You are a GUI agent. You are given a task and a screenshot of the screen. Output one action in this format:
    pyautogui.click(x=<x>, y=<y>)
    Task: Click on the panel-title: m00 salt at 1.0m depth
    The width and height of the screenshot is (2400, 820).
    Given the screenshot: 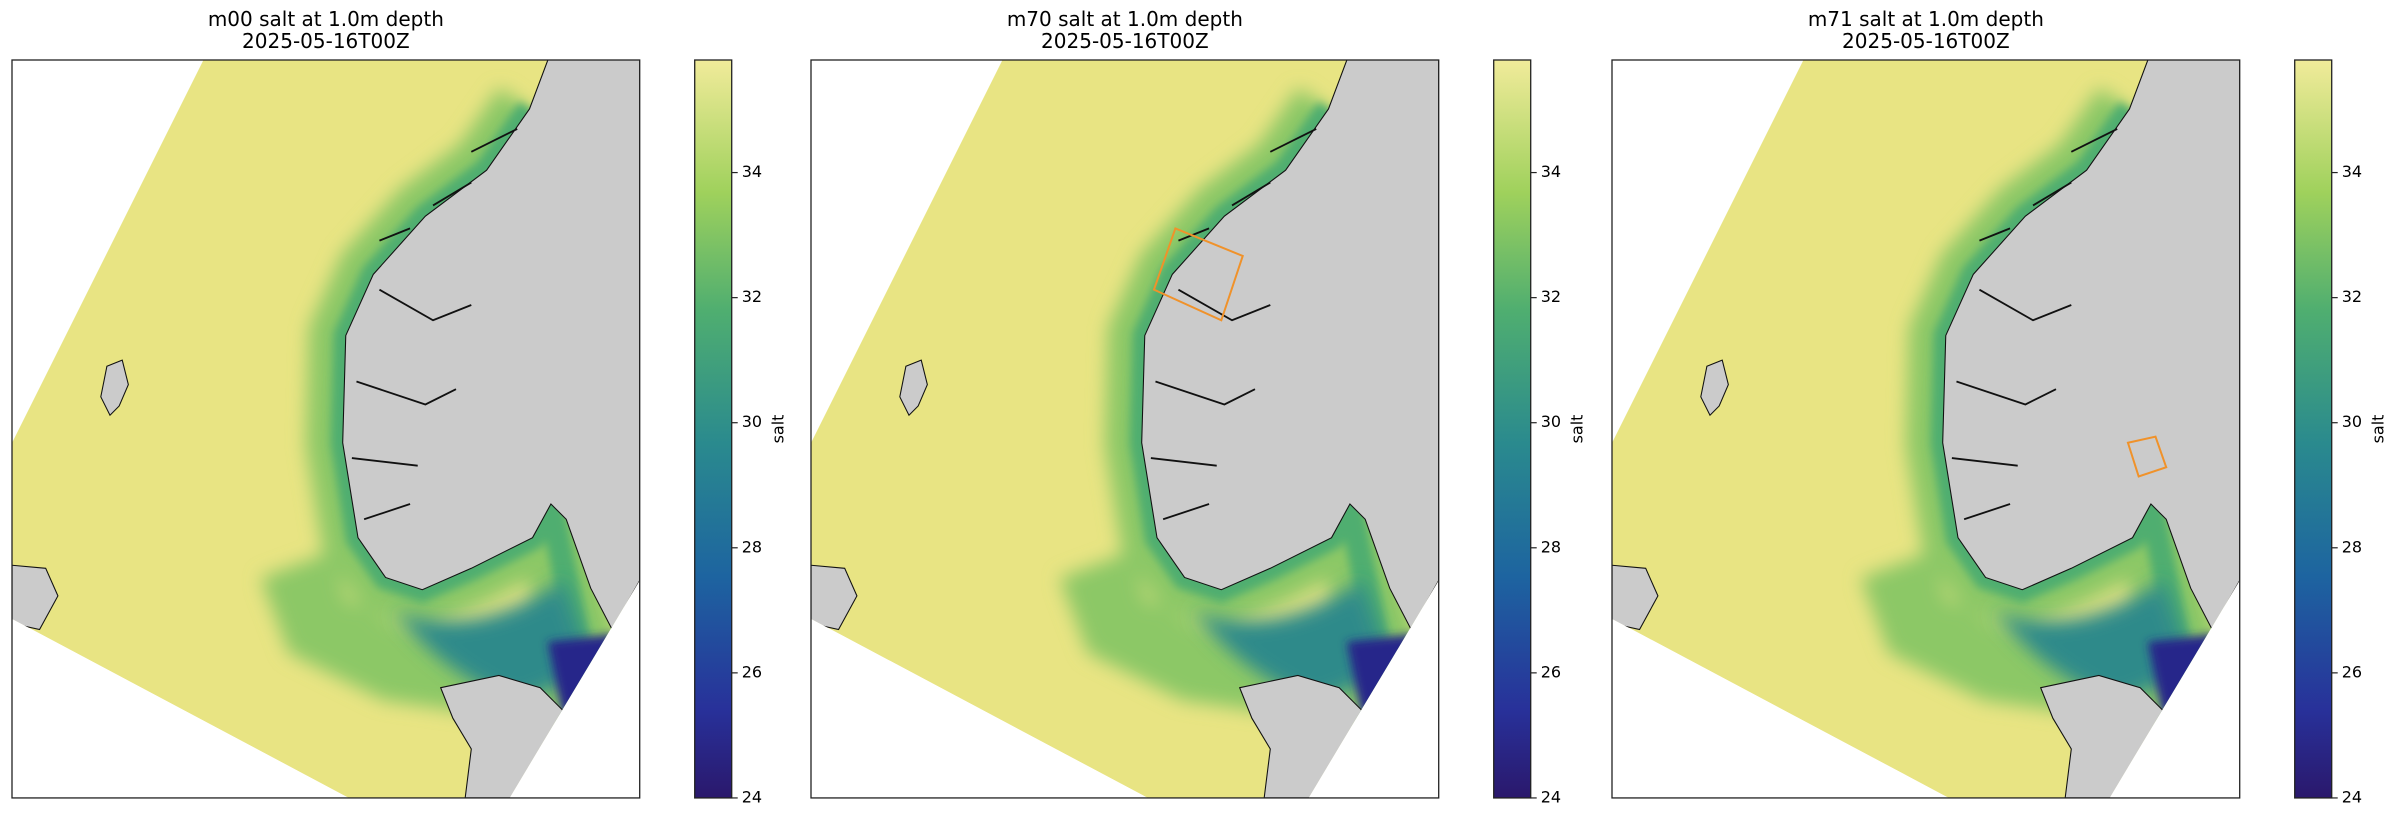 What is the action you would take?
    pyautogui.click(x=326, y=19)
    